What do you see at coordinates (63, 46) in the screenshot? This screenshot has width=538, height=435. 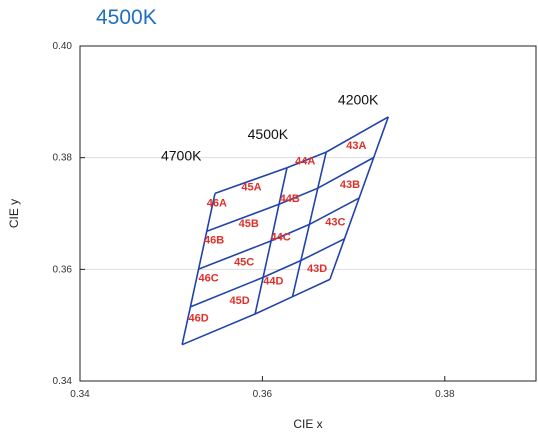 I see `y-tick-label: 0.40` at bounding box center [63, 46].